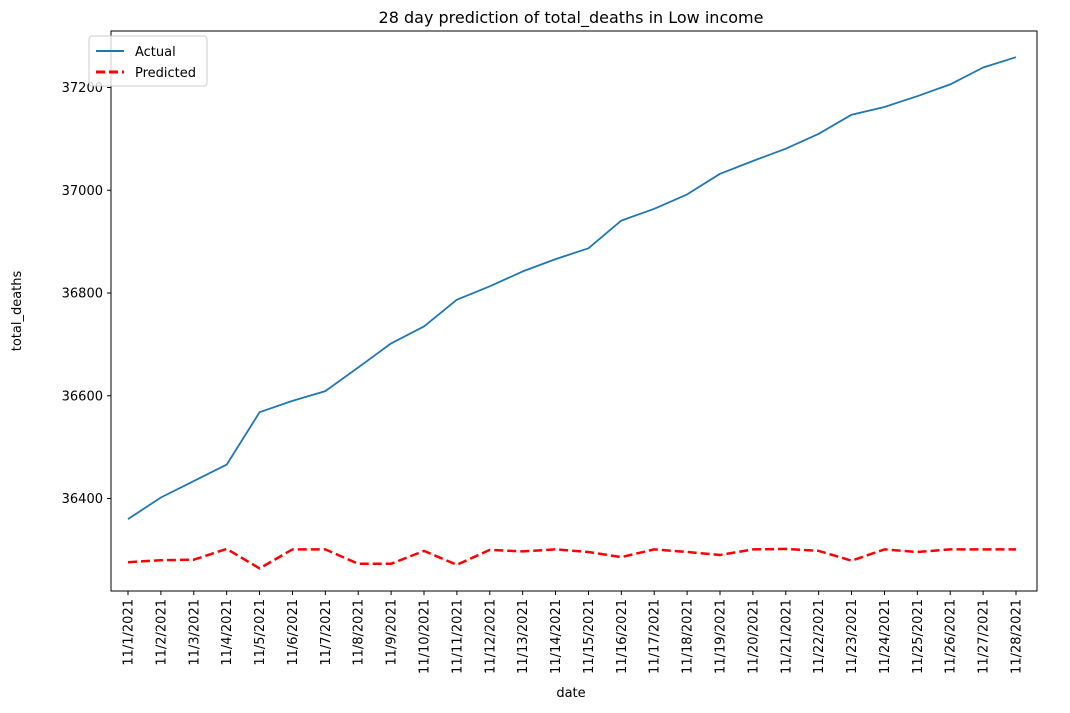 The image size is (1070, 713). I want to click on series-line-predicted, so click(572, 559).